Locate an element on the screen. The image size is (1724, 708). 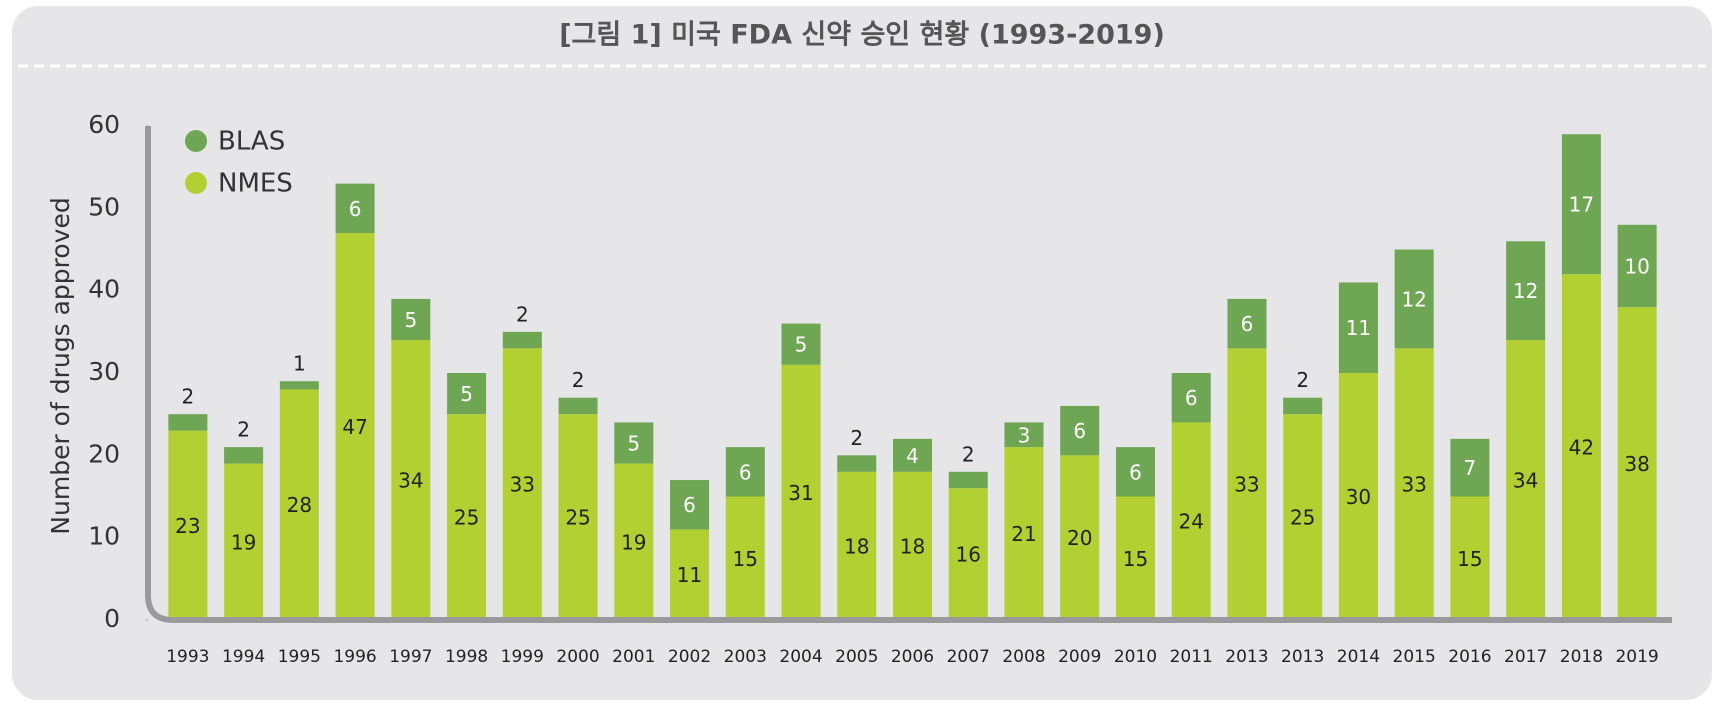
value-label: 47 is located at coordinates (354, 427).